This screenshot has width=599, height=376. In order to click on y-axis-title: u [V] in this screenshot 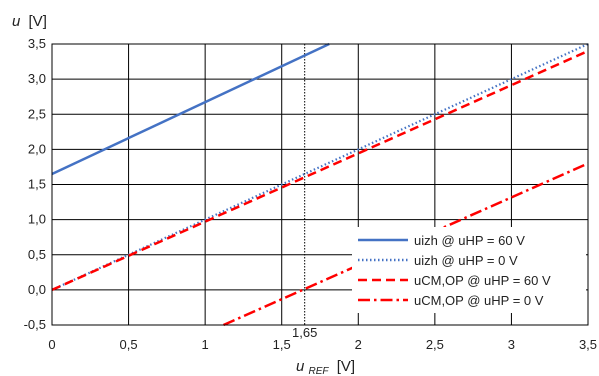, I will do `click(29, 21)`.